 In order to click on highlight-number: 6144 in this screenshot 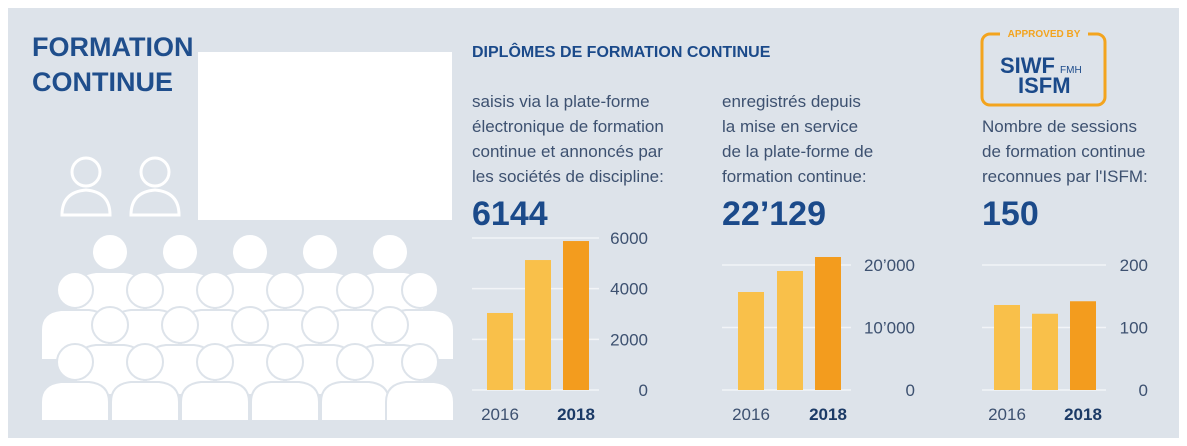, I will do `click(510, 214)`.